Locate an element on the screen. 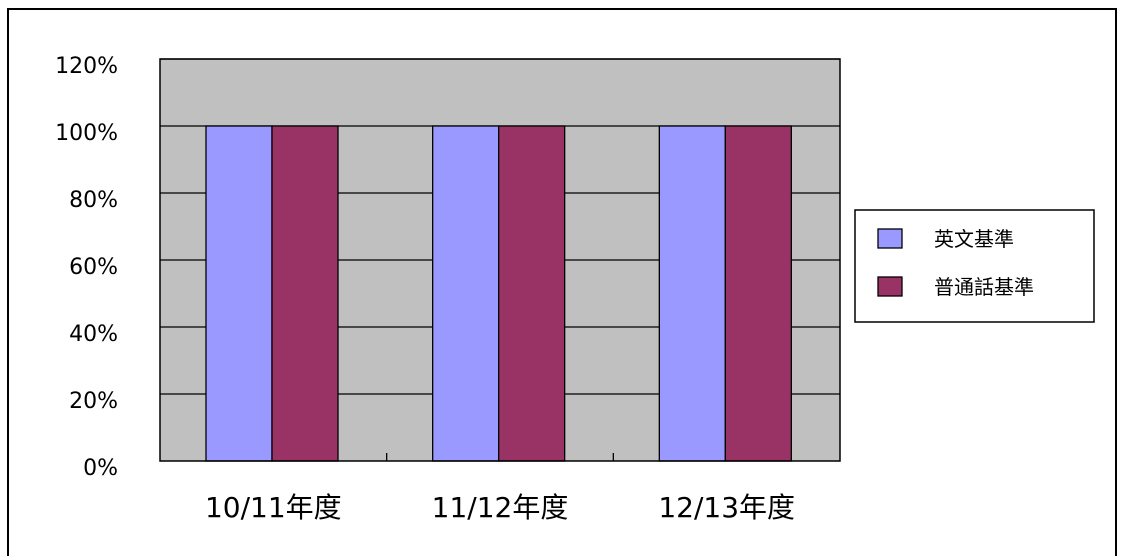  y-tick-label: 100% is located at coordinates (86, 133).